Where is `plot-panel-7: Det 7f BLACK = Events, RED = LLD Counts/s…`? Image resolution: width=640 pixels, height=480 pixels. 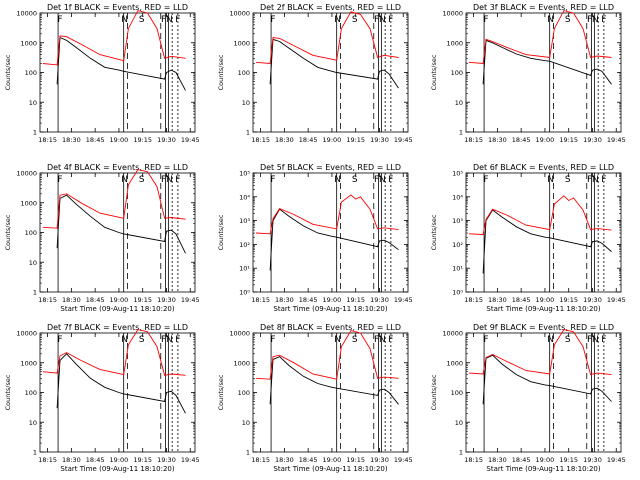
plot-panel-7: Det 7f BLACK = Events, RED = LLD Counts/s… is located at coordinates (102, 398).